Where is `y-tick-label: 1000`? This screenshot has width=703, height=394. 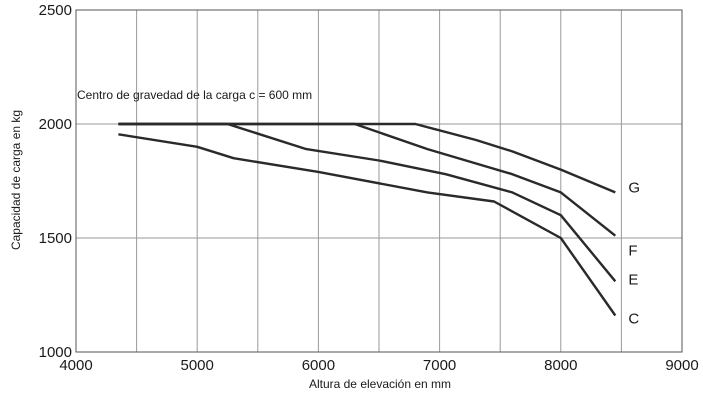 y-tick-label: 1000 is located at coordinates (55, 352).